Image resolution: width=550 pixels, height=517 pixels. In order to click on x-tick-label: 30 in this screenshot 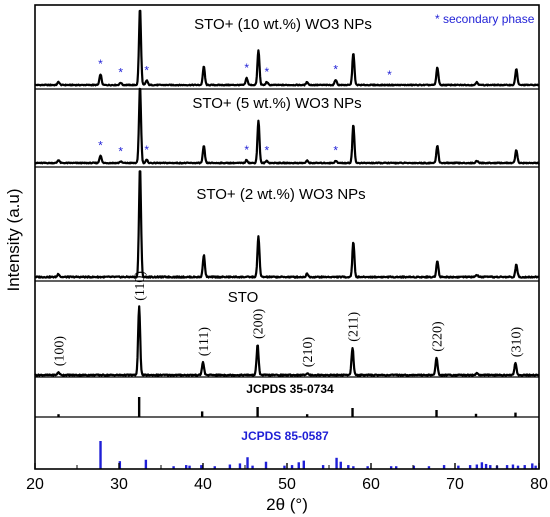, I will do `click(119, 484)`.